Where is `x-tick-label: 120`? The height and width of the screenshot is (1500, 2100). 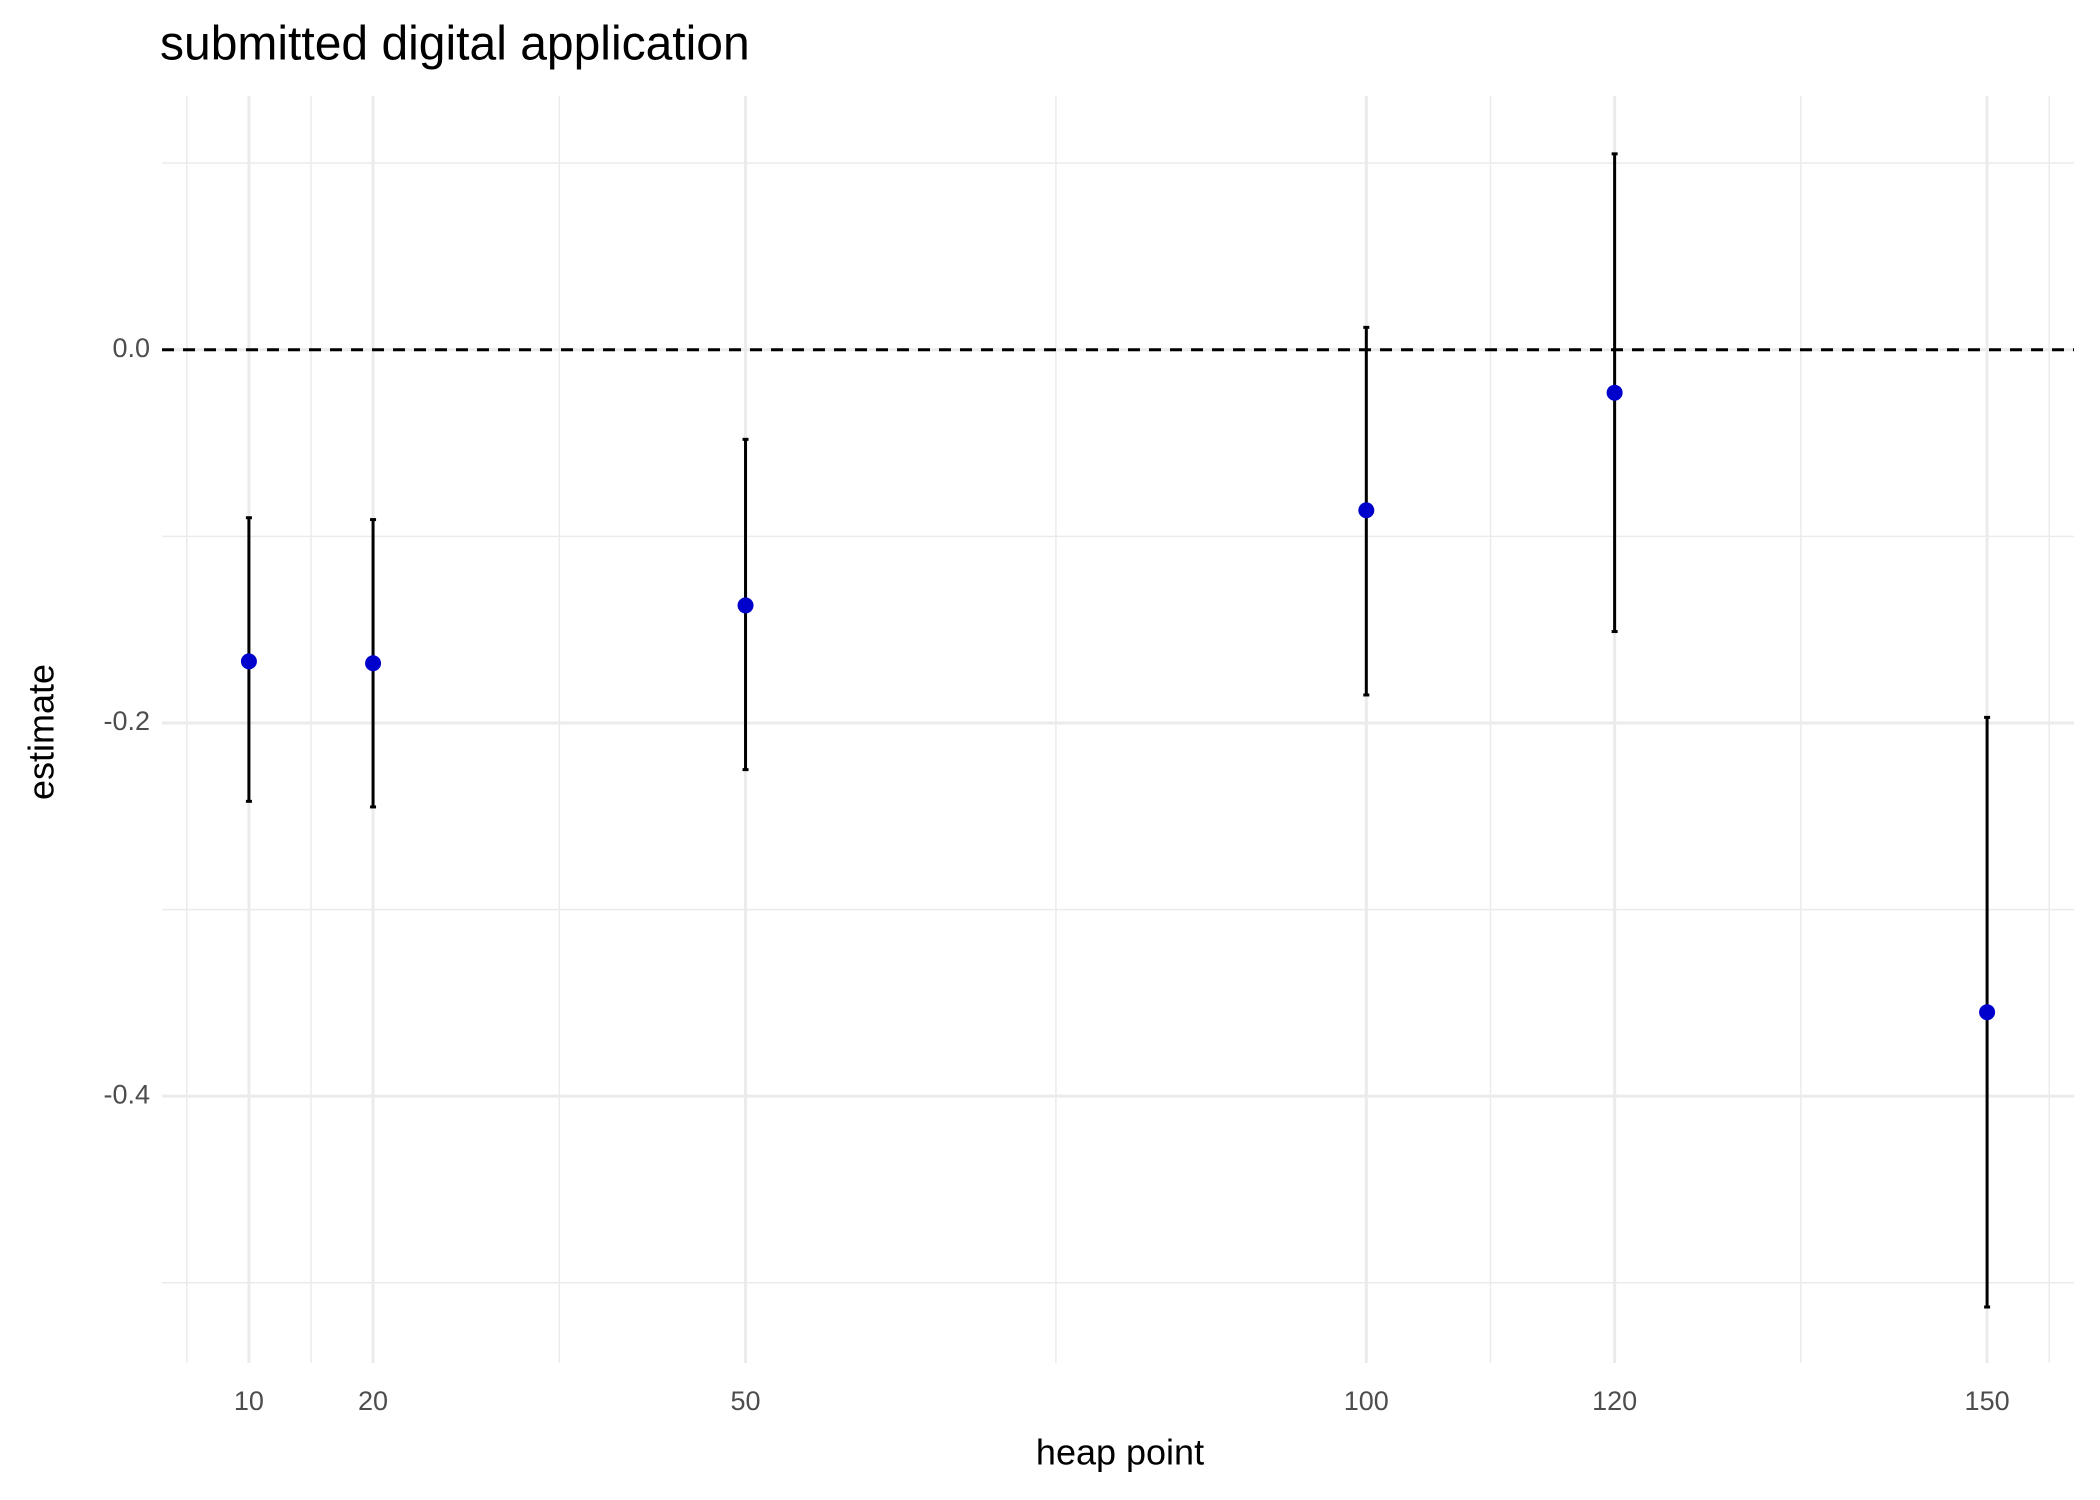 x-tick-label: 120 is located at coordinates (1614, 1401).